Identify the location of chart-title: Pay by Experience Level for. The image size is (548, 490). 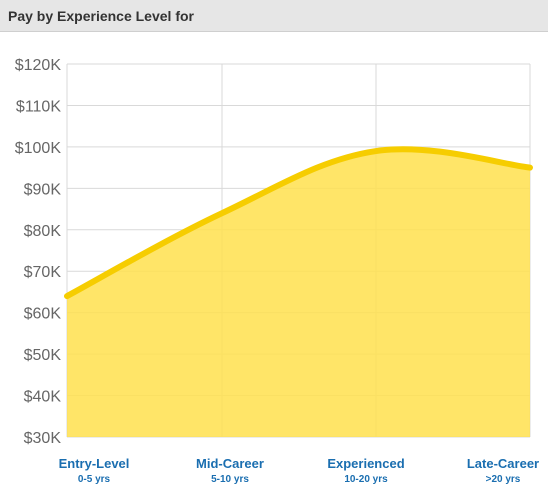
(101, 16).